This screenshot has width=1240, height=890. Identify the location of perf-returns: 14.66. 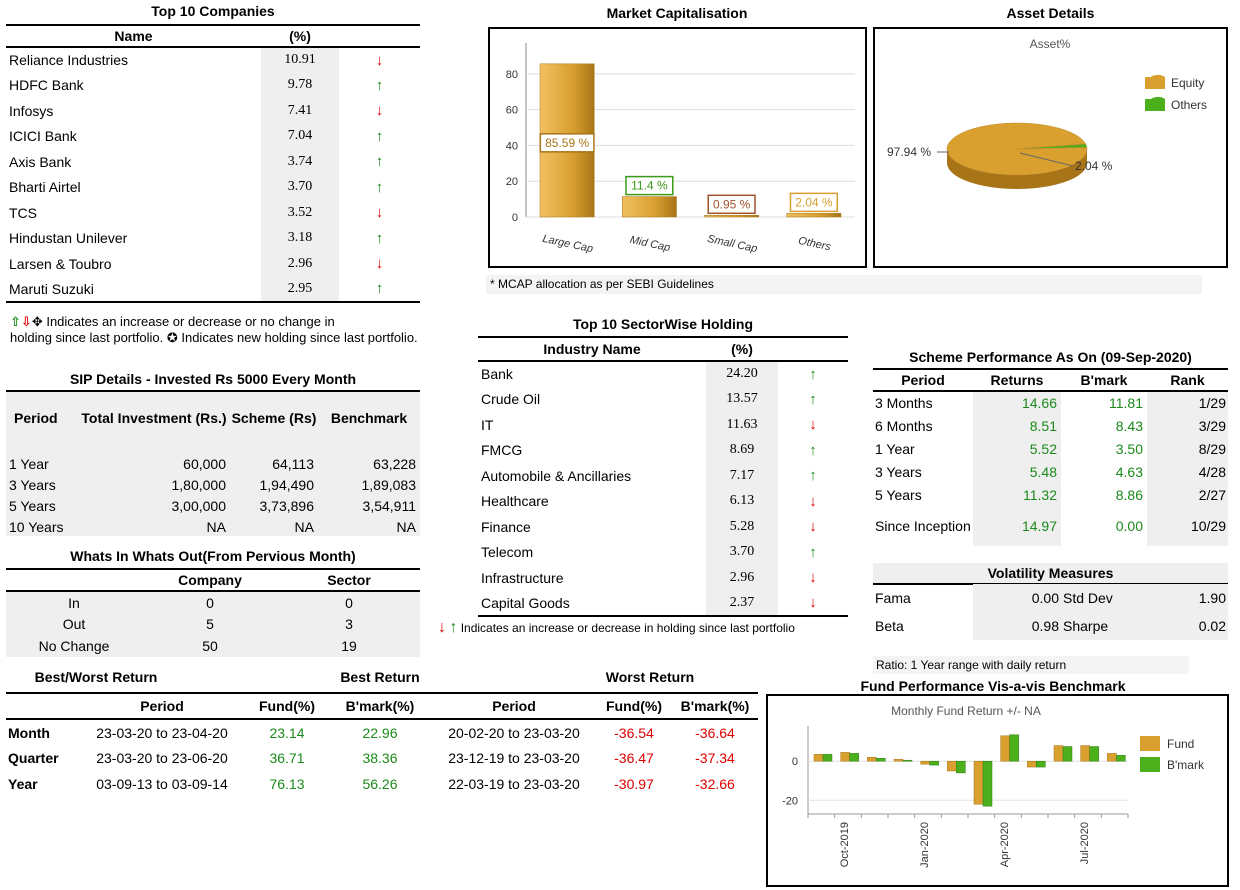
(1017, 402).